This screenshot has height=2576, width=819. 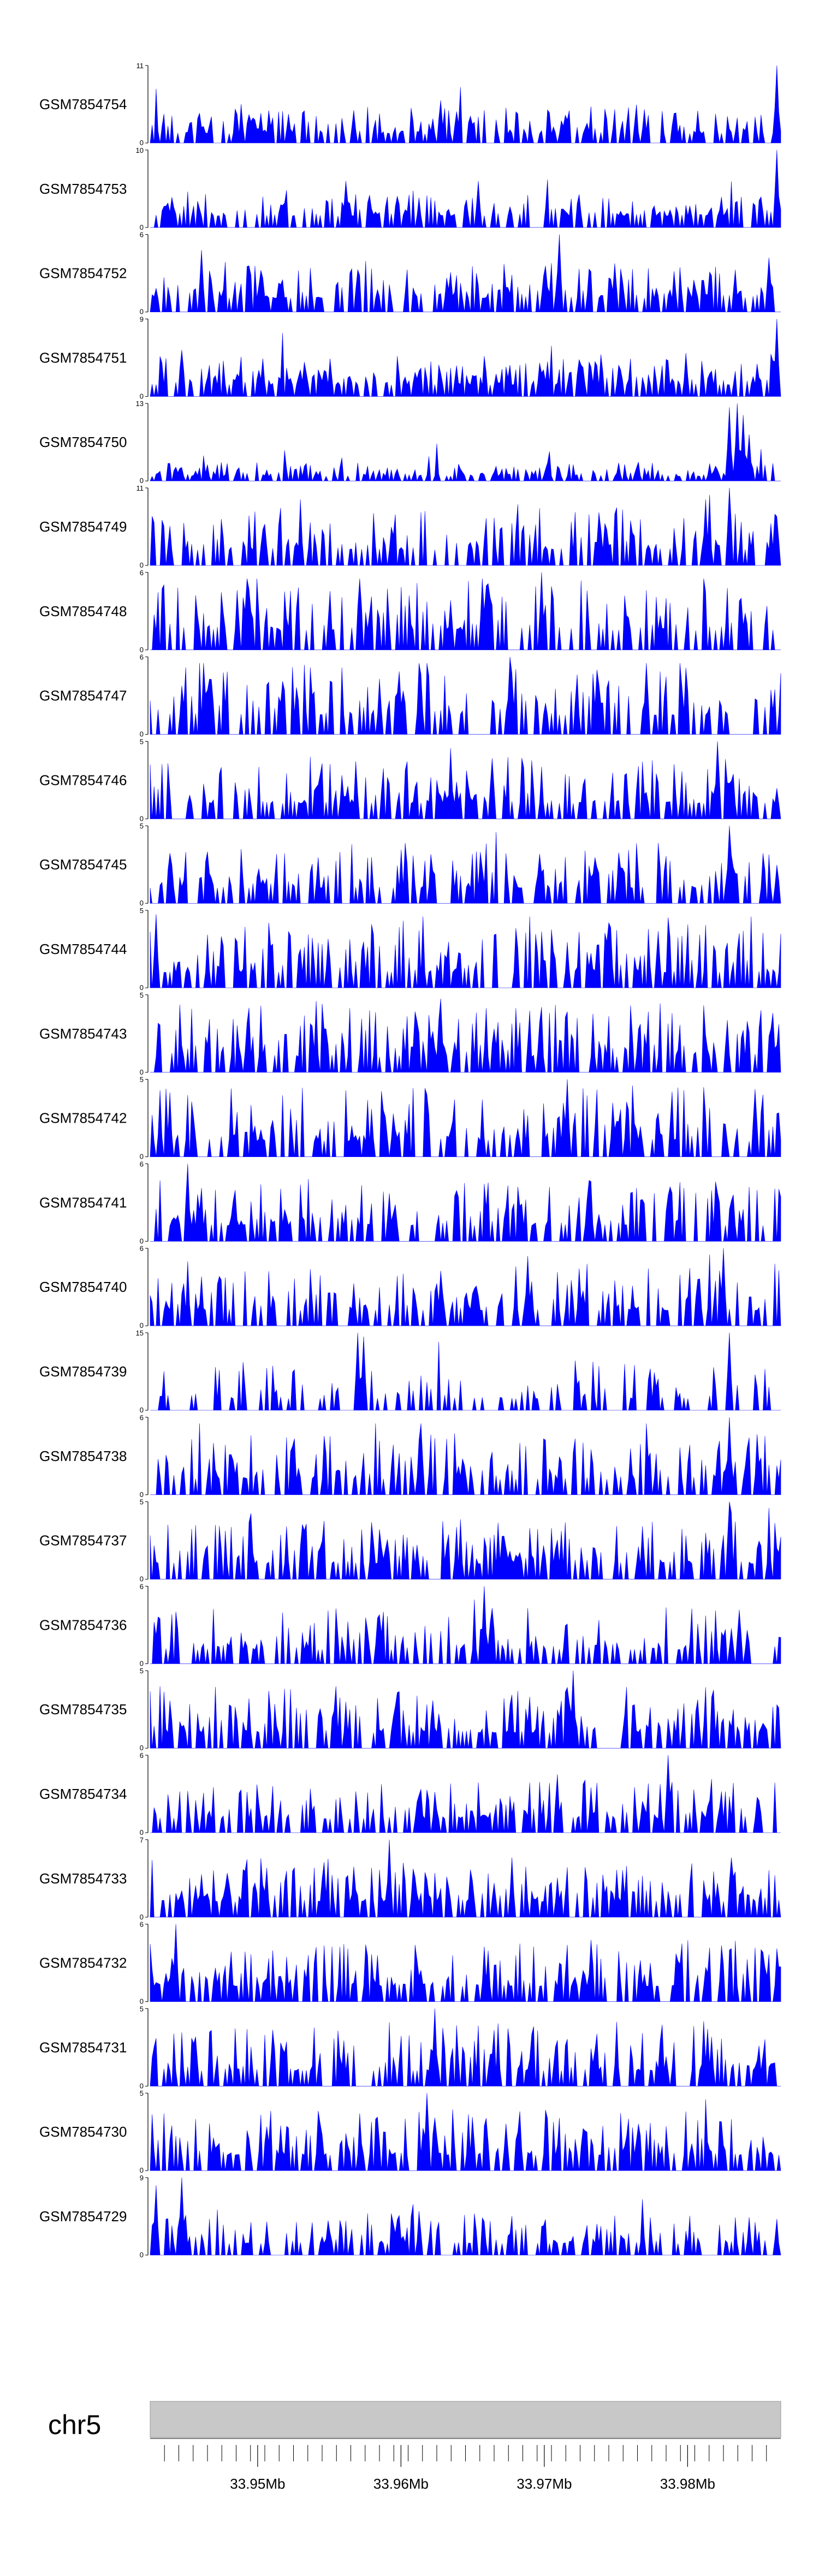 I want to click on track-GSM7854734: GSM7854734 6 0, so click(x=410, y=1793).